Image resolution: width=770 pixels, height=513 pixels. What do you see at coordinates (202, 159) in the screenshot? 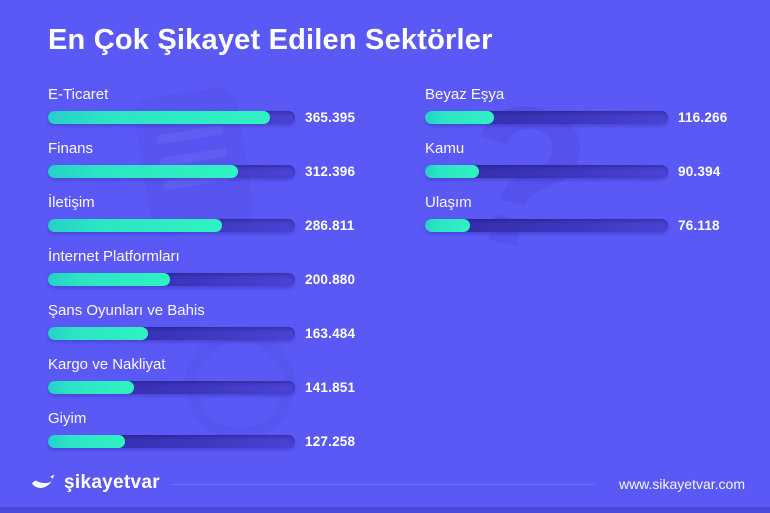
I see `sector-row: Finans 312.396` at bounding box center [202, 159].